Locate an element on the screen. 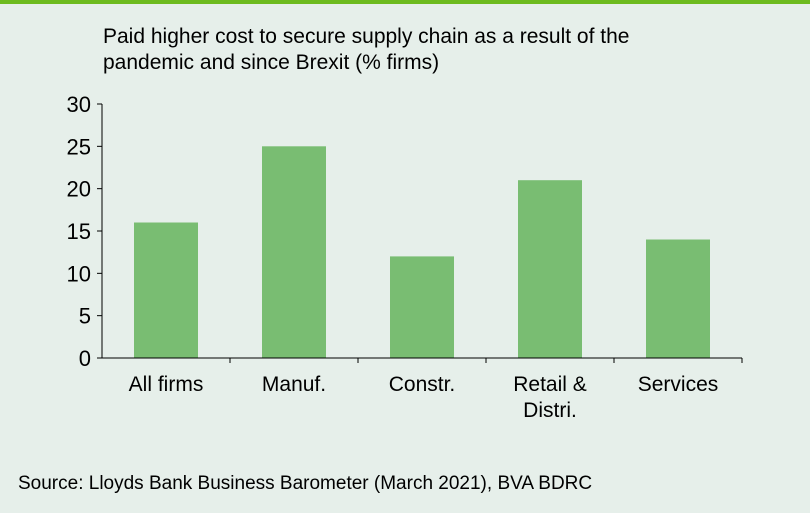  y-tick-label: 15 is located at coordinates (79, 231).